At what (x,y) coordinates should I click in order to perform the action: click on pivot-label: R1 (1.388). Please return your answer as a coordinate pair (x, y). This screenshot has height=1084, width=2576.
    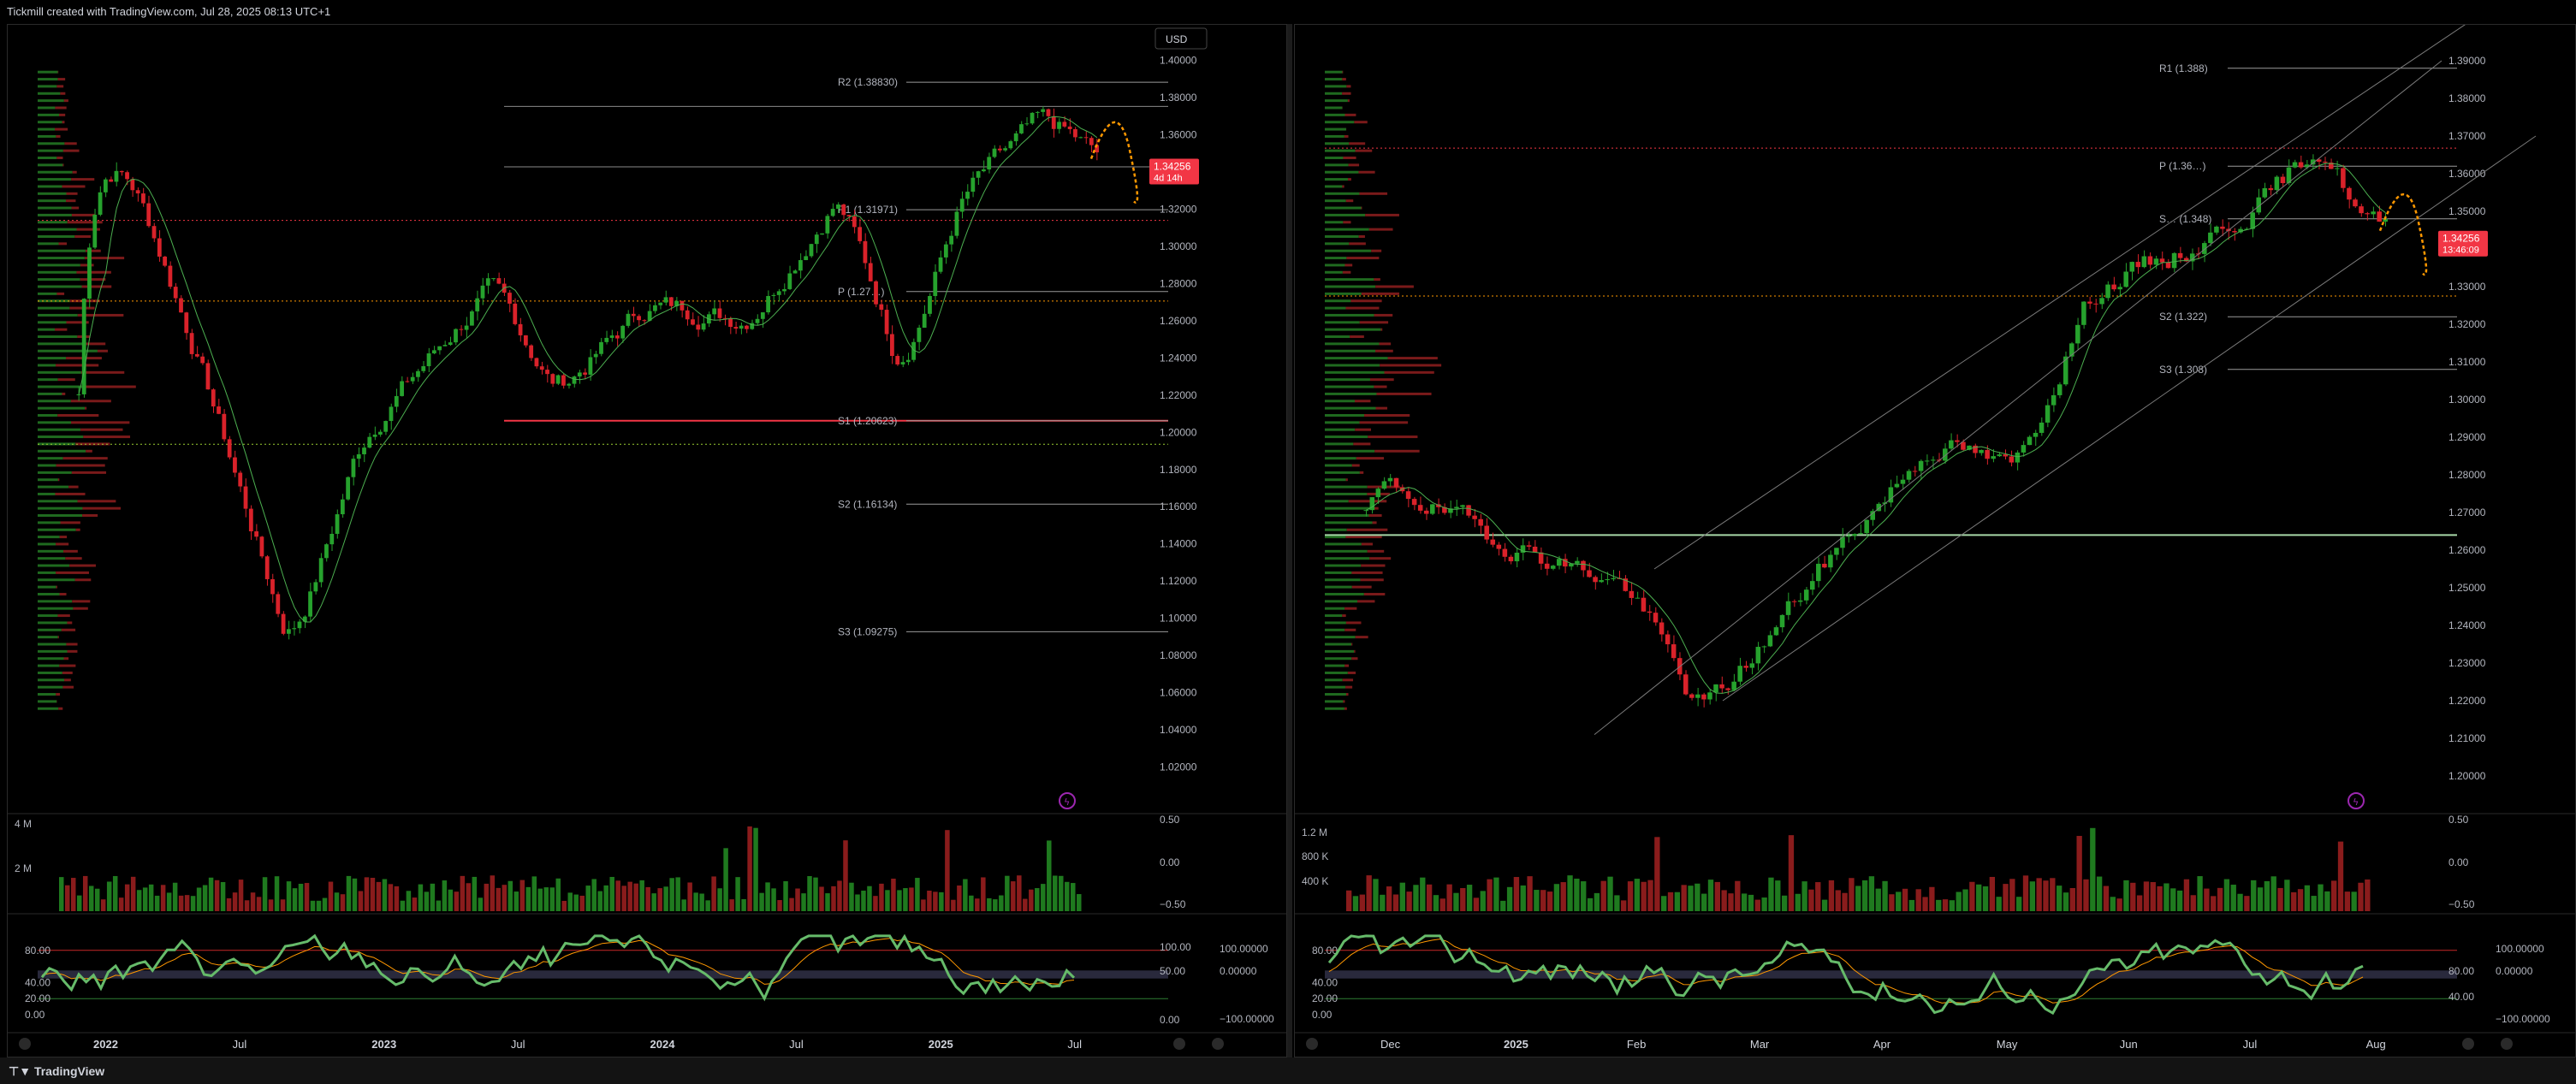
    Looking at the image, I should click on (2183, 68).